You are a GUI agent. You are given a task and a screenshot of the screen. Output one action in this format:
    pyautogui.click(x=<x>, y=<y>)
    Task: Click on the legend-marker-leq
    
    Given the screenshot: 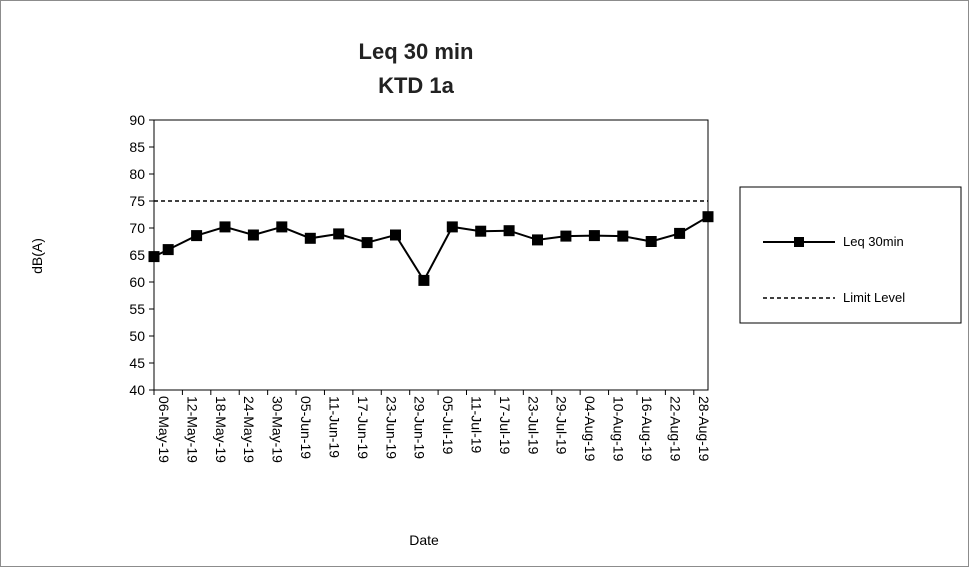 What is the action you would take?
    pyautogui.click(x=799, y=242)
    